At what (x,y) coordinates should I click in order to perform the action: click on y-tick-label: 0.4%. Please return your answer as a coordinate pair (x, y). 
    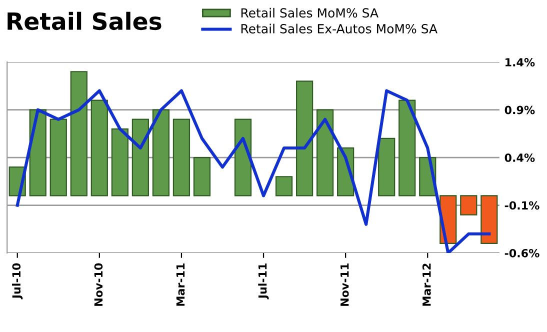
    Looking at the image, I should click on (519, 158).